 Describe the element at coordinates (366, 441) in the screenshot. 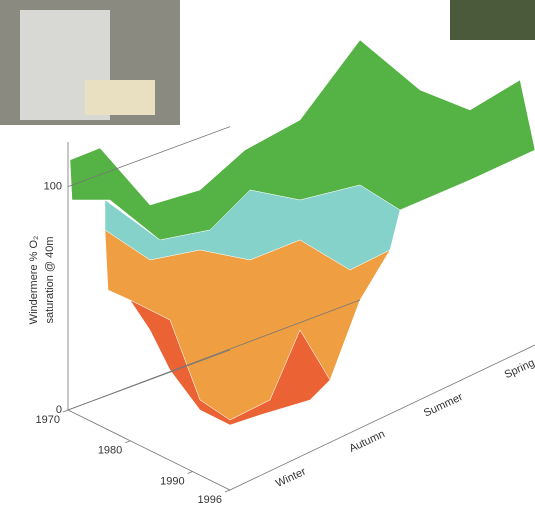

I see `season-label: Autumn` at that location.